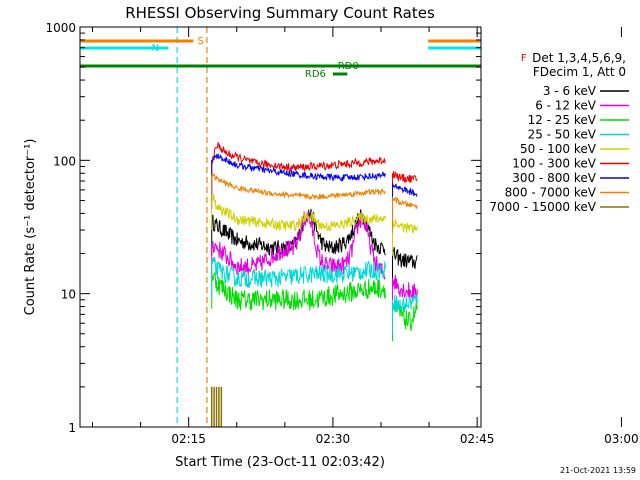 This screenshot has width=640, height=480. I want to click on y-tick-label: 1000, so click(60, 28).